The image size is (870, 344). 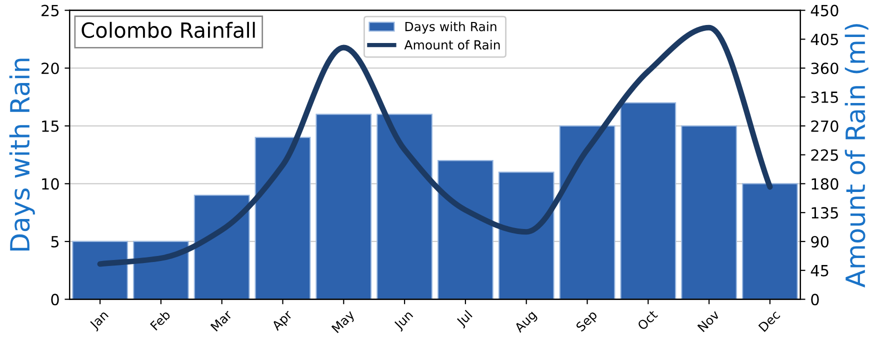 I want to click on x-tick-label: Jun, so click(x=404, y=321).